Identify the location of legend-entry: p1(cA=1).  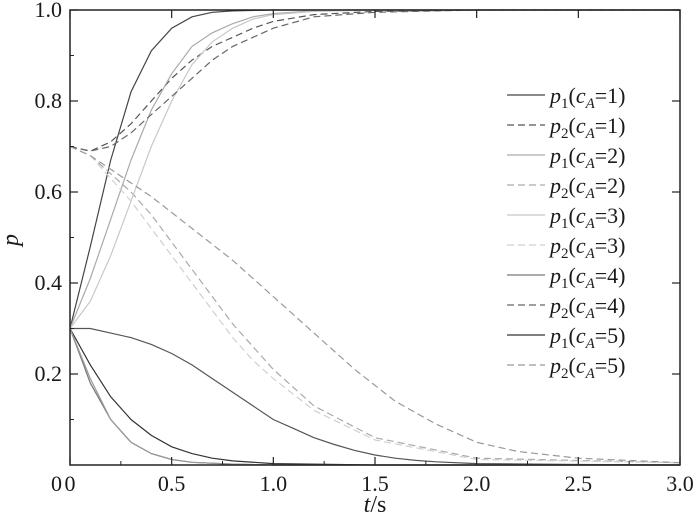
(587, 97).